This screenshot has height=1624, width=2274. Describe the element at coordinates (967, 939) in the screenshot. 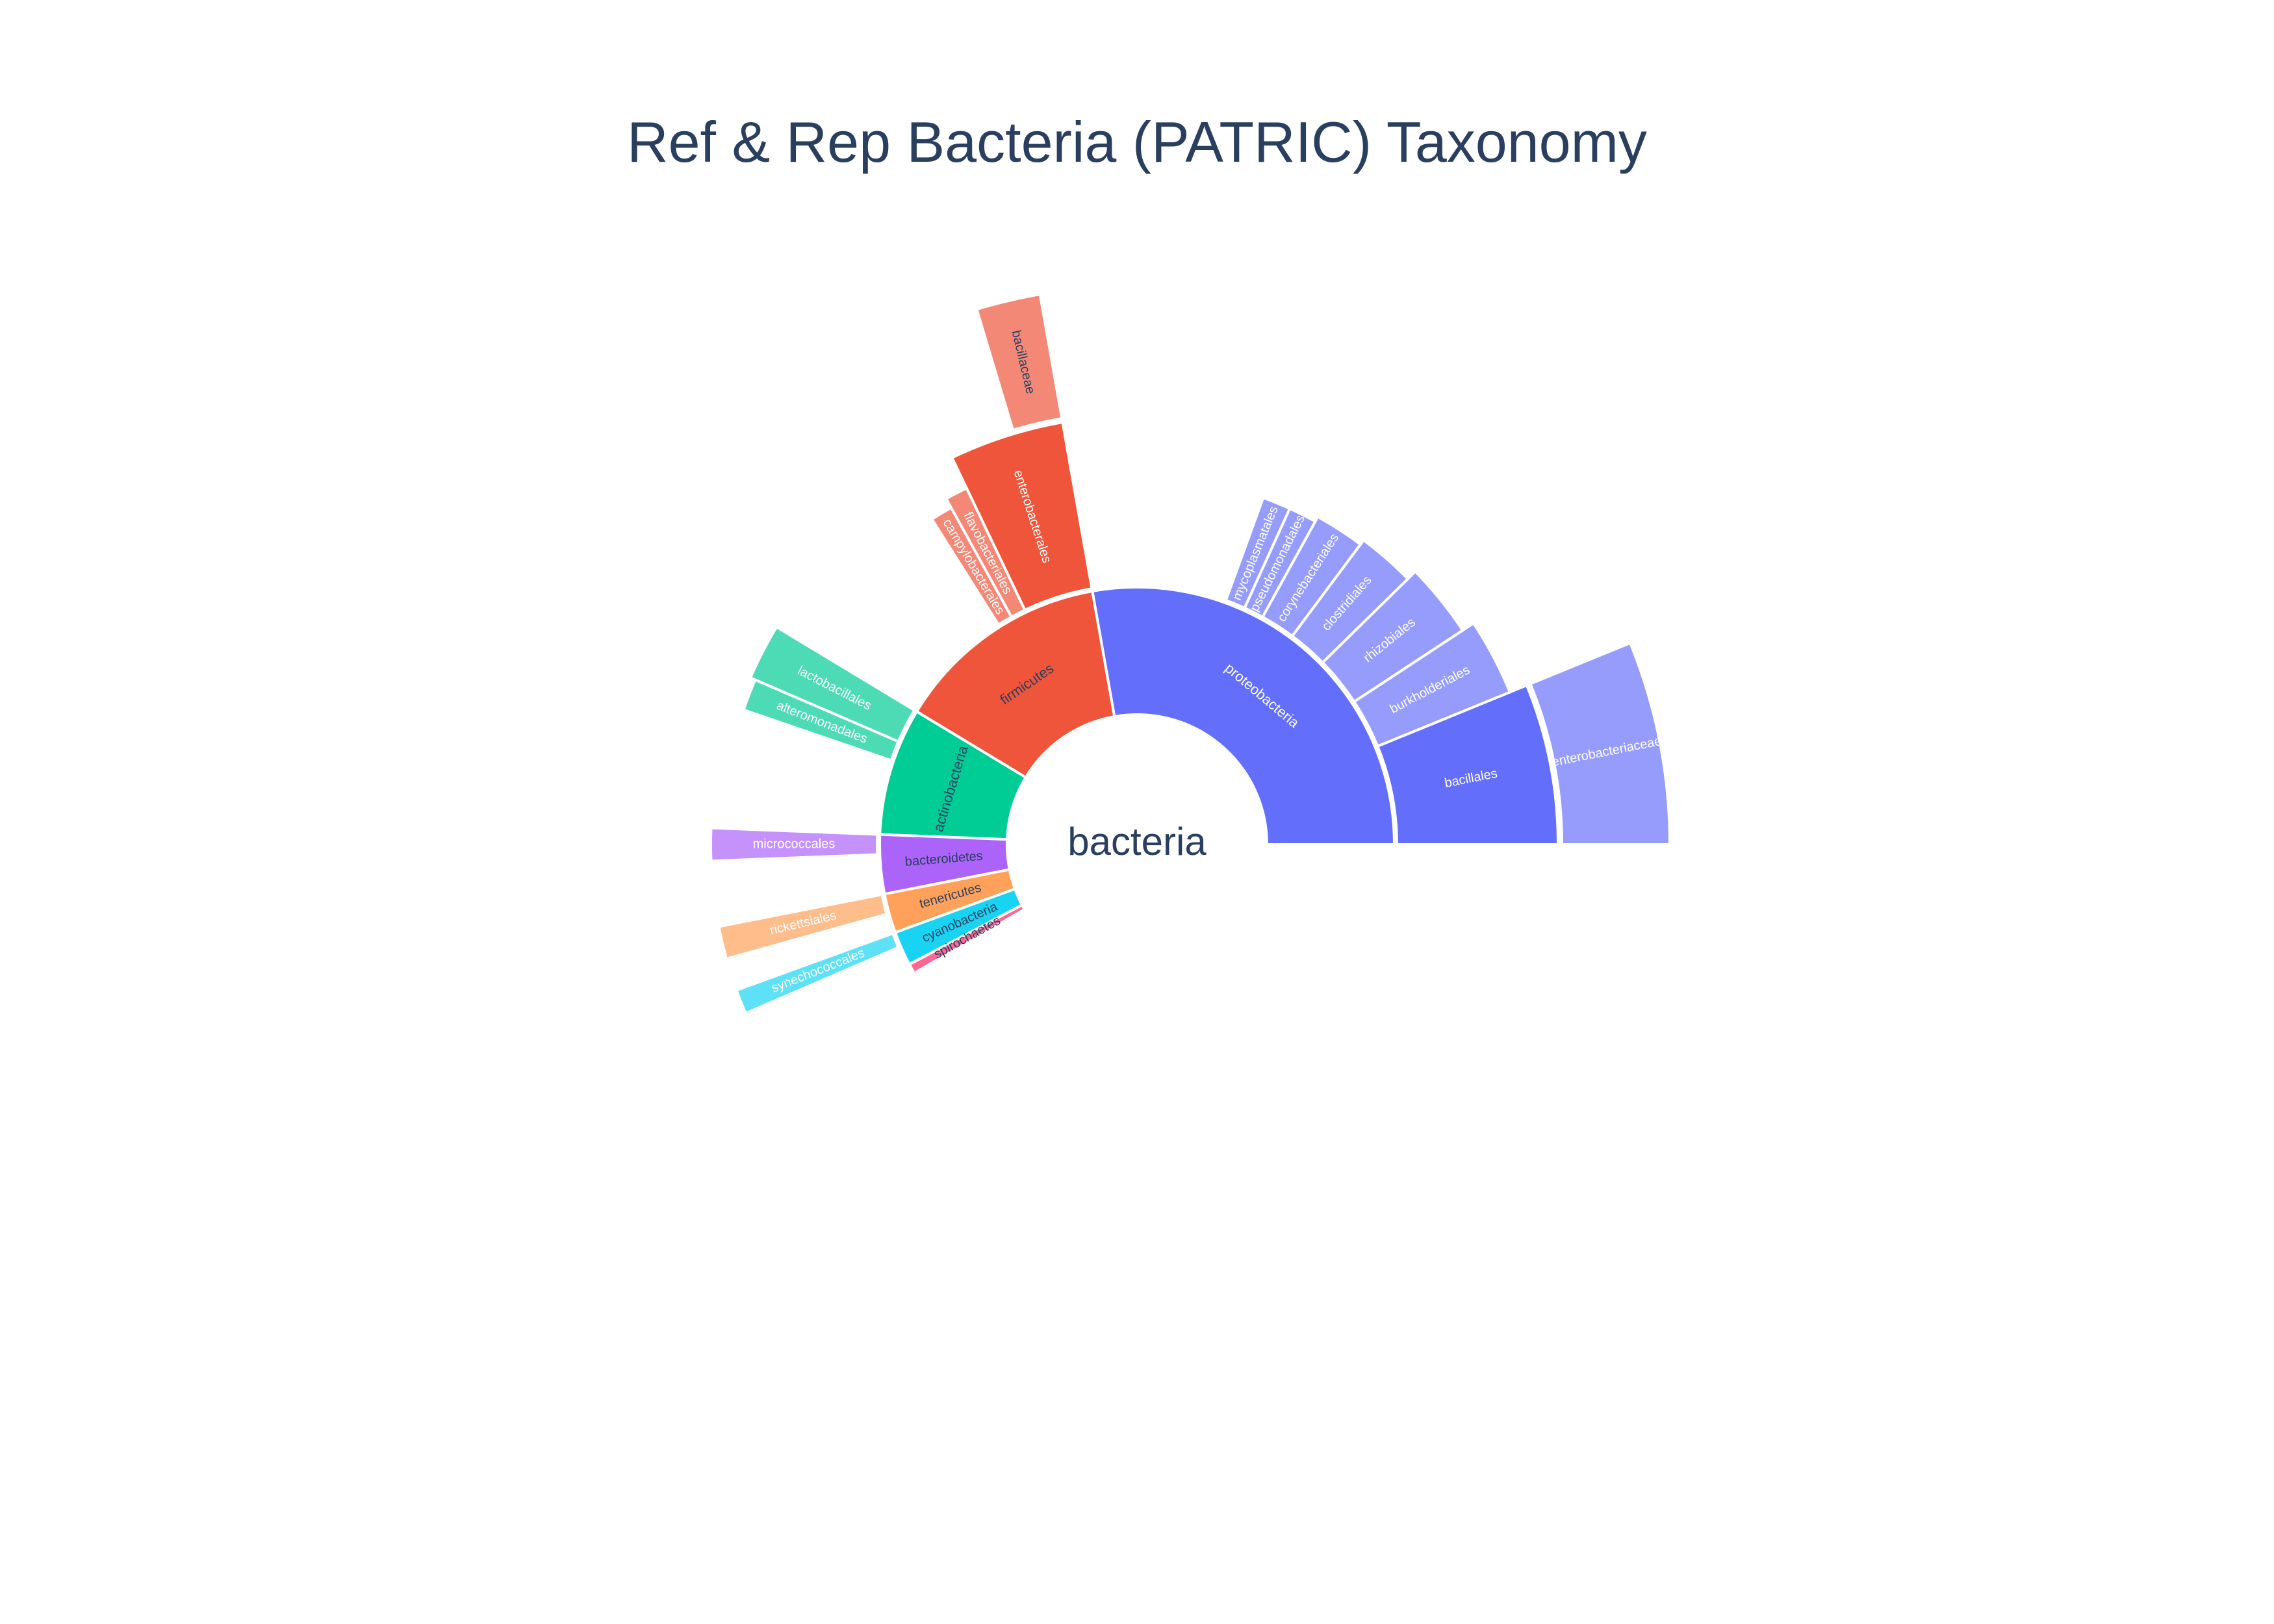

I see `wedge-spirochaetes` at that location.